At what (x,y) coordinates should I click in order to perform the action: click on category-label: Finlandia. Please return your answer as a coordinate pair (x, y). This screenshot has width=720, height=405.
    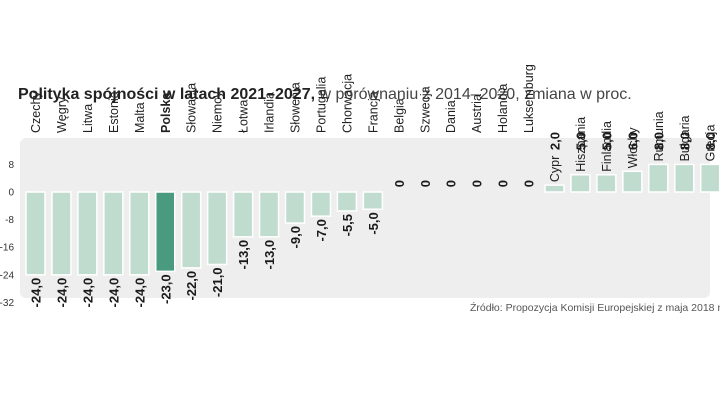
    Looking at the image, I should click on (607, 146).